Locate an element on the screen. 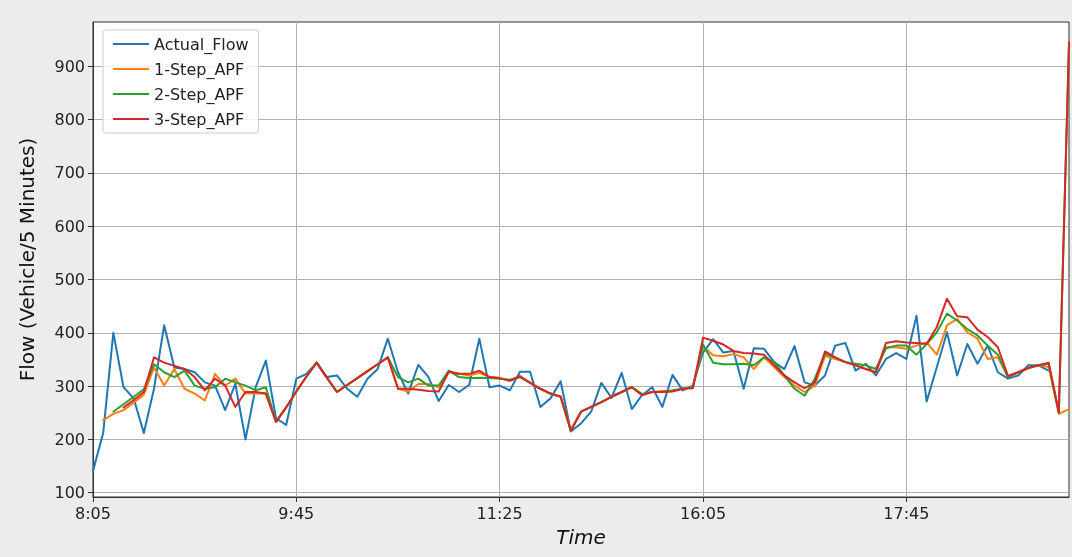 This screenshot has height=557, width=1072. y-tick-label: 100 is located at coordinates (69, 493).